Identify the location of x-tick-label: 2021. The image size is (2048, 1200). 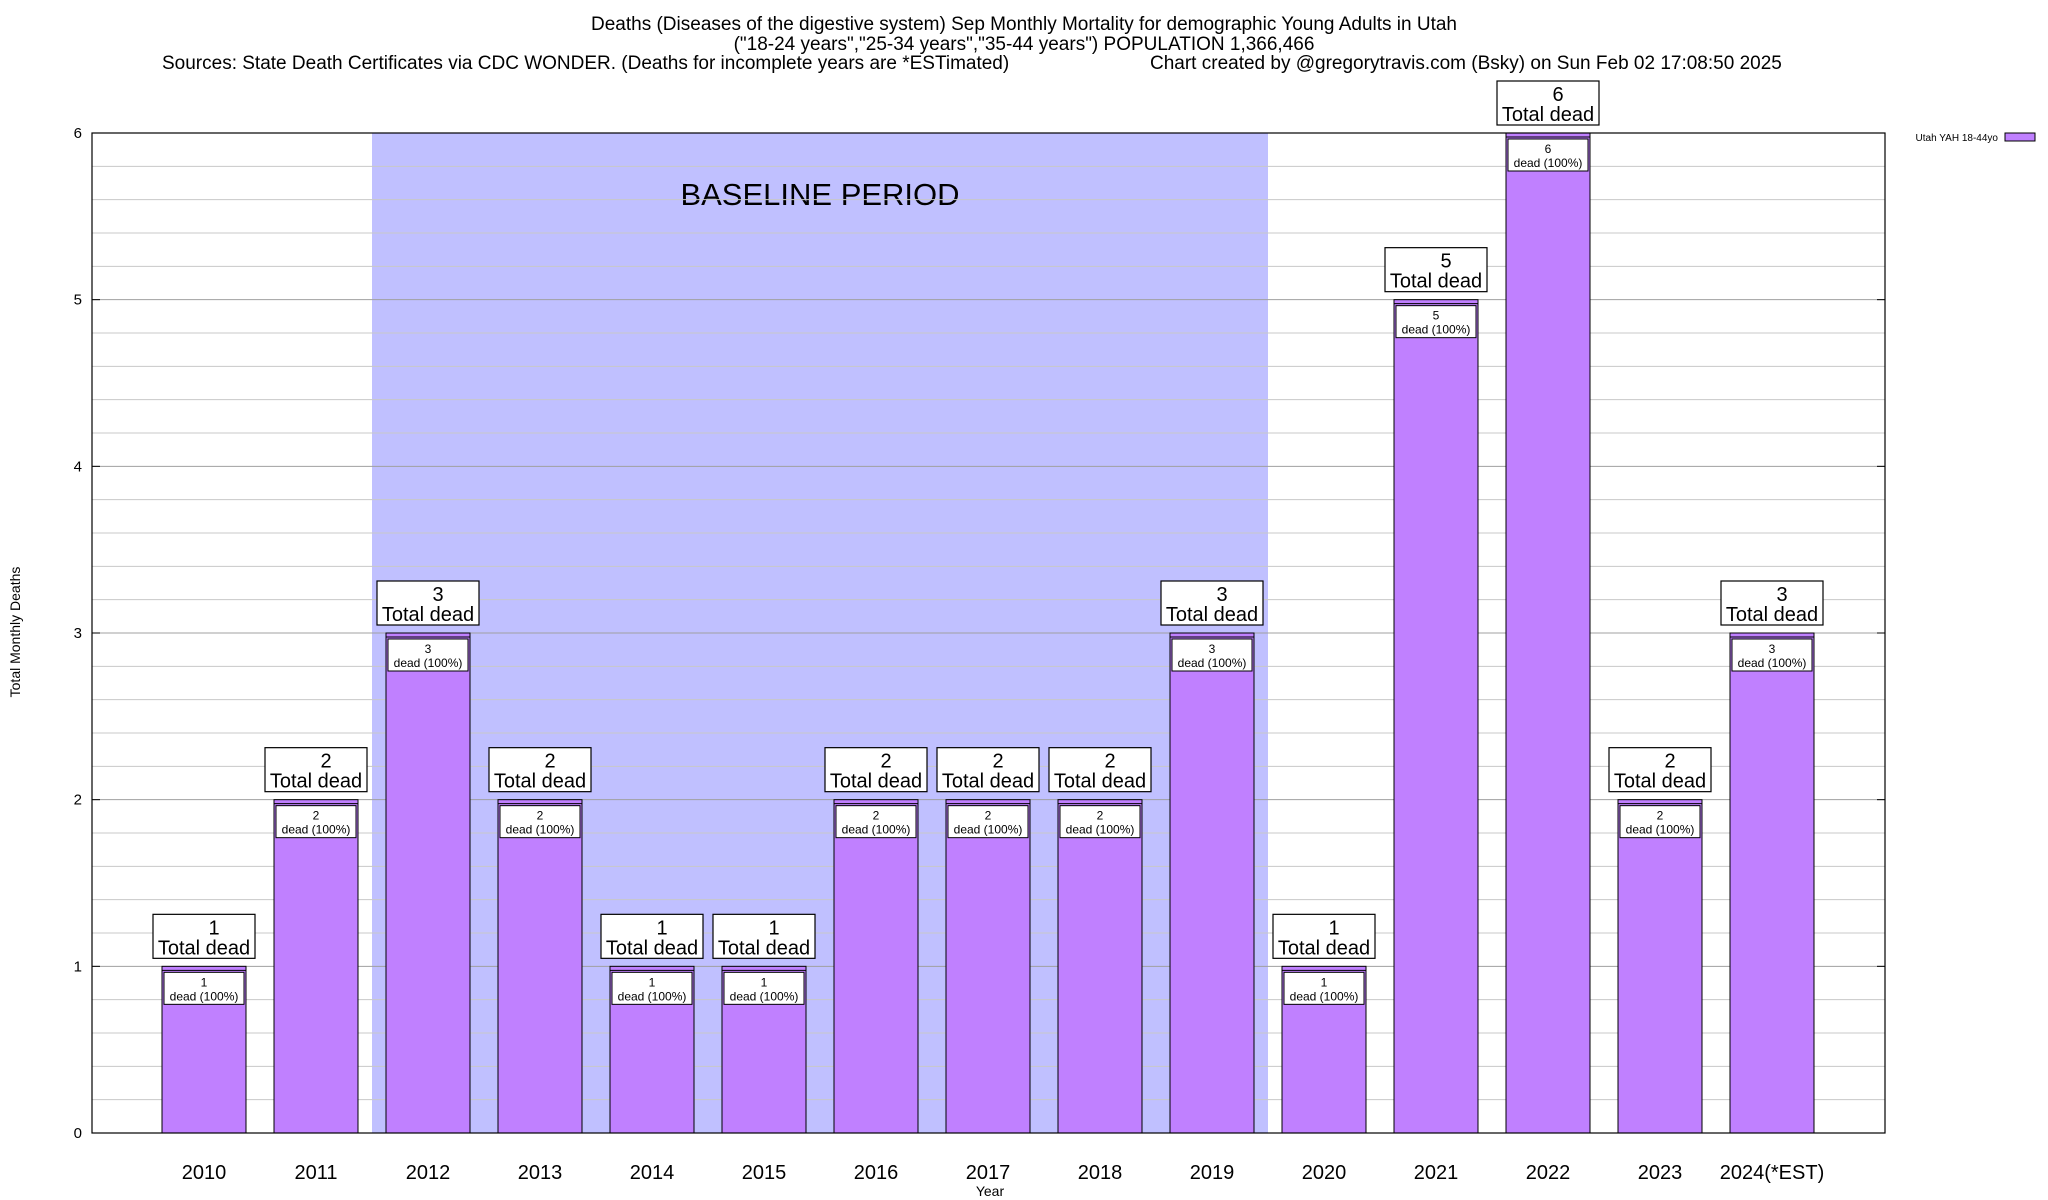
(1436, 1173).